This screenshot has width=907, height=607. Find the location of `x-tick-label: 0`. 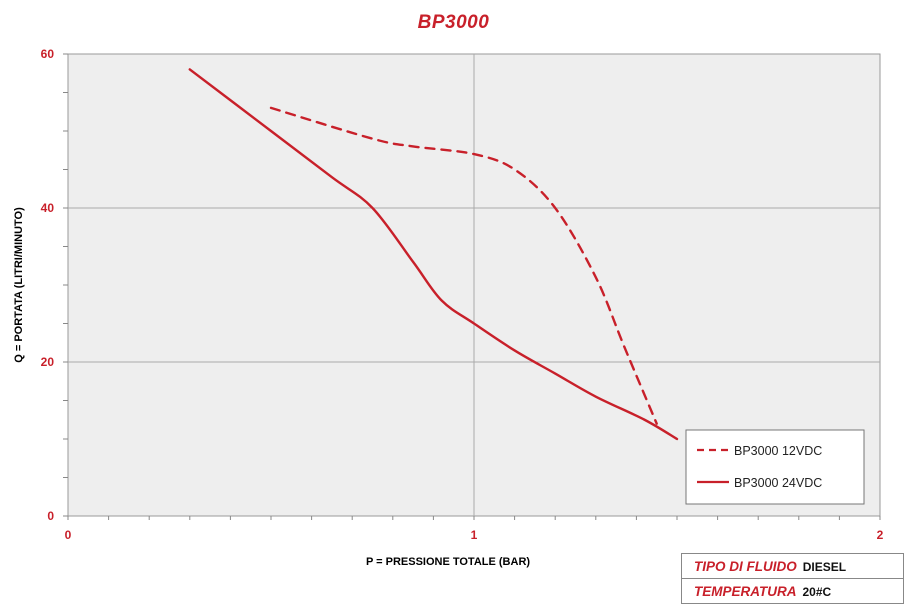

x-tick-label: 0 is located at coordinates (68, 535).